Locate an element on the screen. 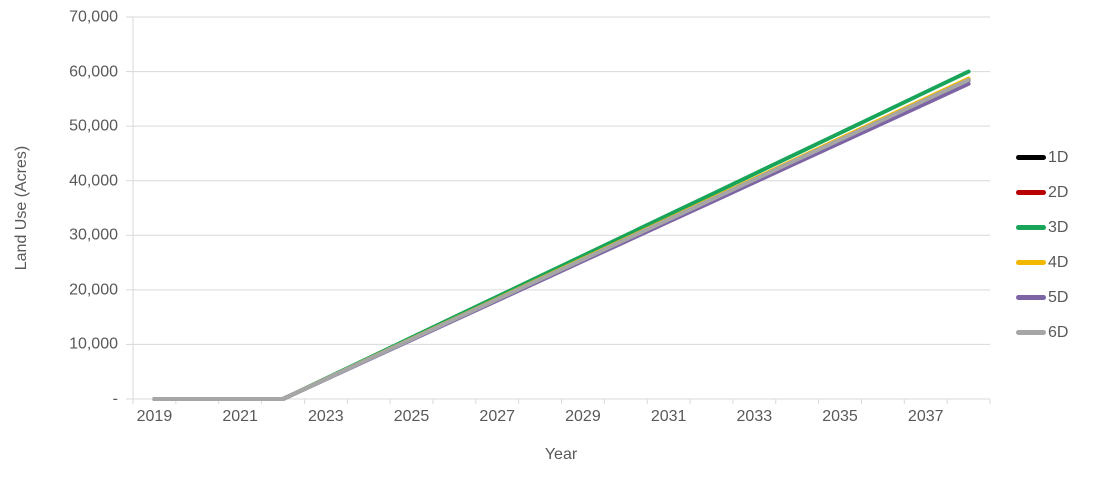  y-tick-label: 10,000 is located at coordinates (93, 344).